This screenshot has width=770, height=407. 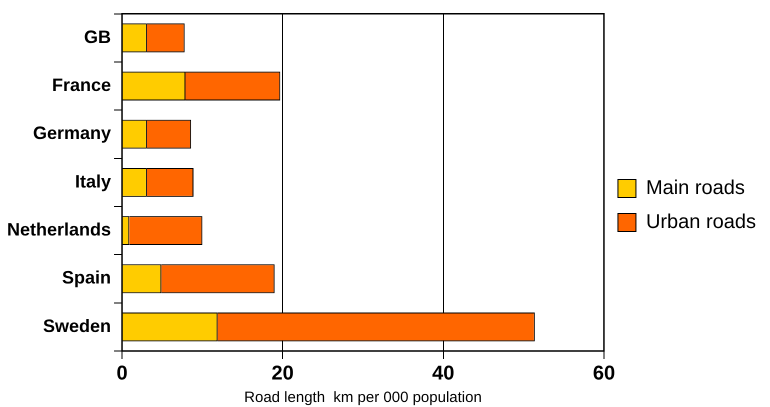 What do you see at coordinates (82, 85) in the screenshot?
I see `y-tick-label: France` at bounding box center [82, 85].